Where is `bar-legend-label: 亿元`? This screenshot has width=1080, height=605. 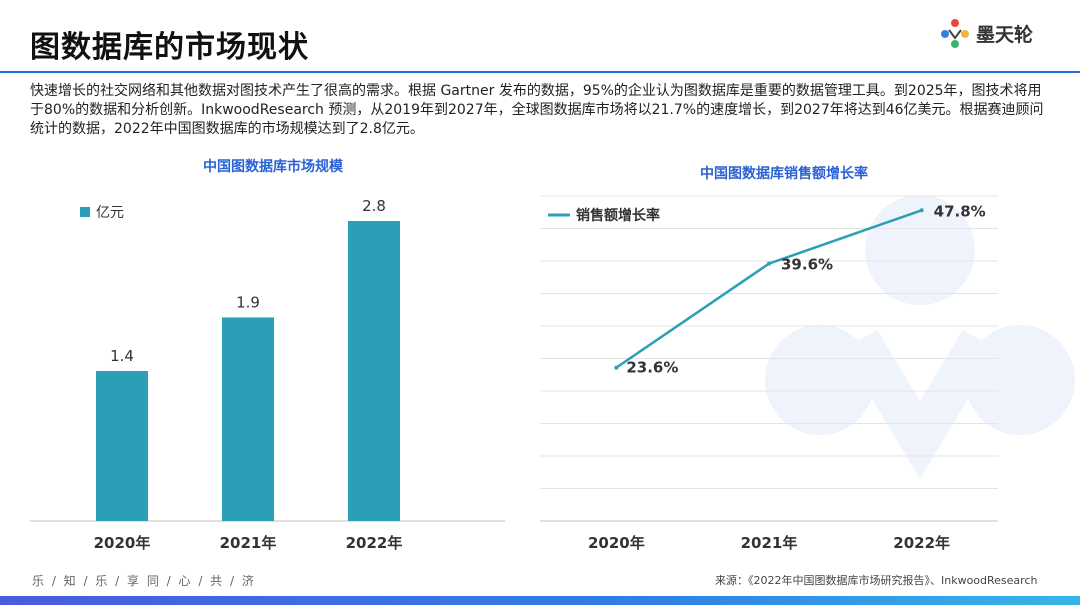 bar-legend-label: 亿元 is located at coordinates (110, 213).